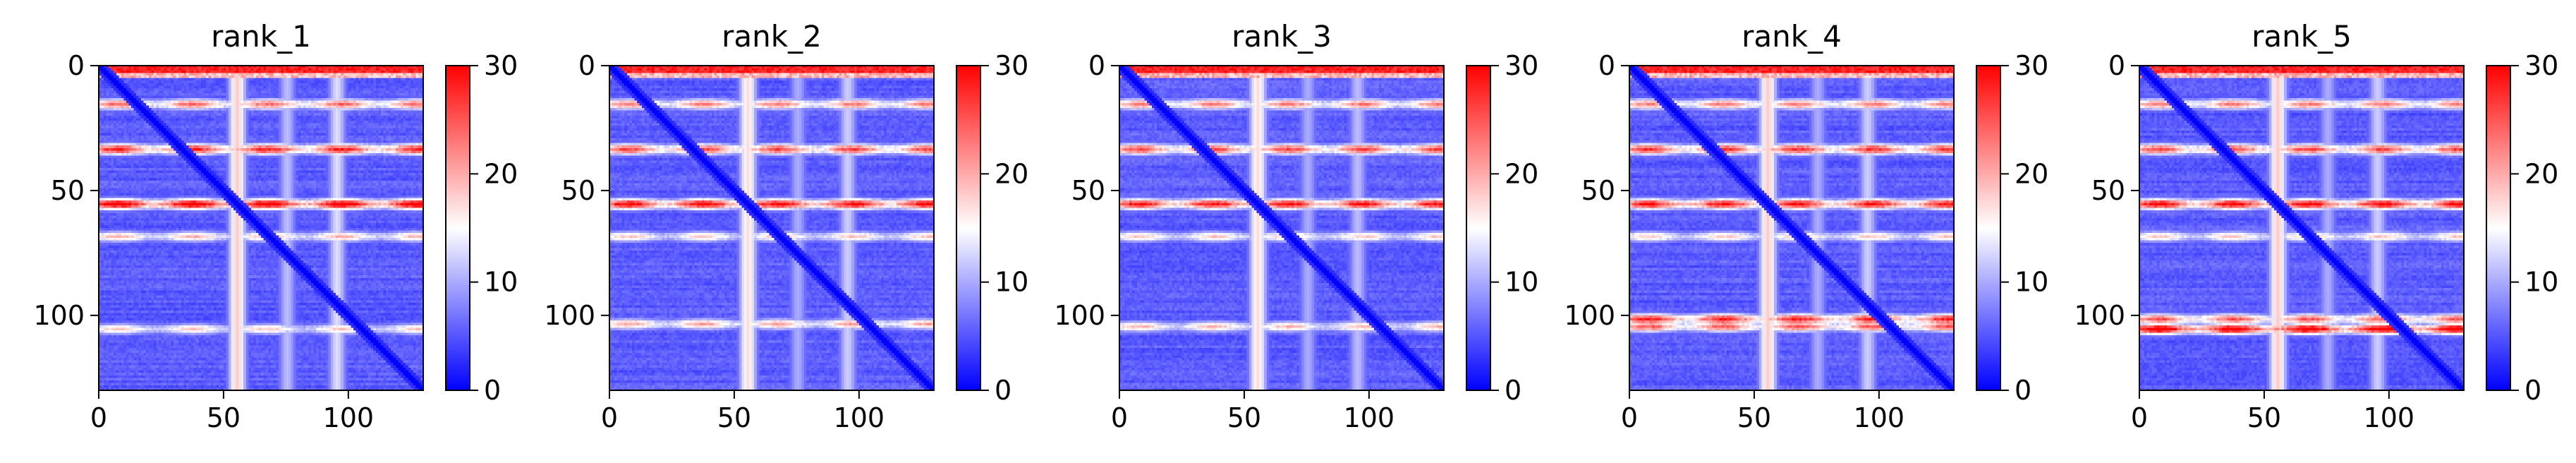 The image size is (2576, 463). I want to click on panel-title: rank_4, so click(1792, 36).